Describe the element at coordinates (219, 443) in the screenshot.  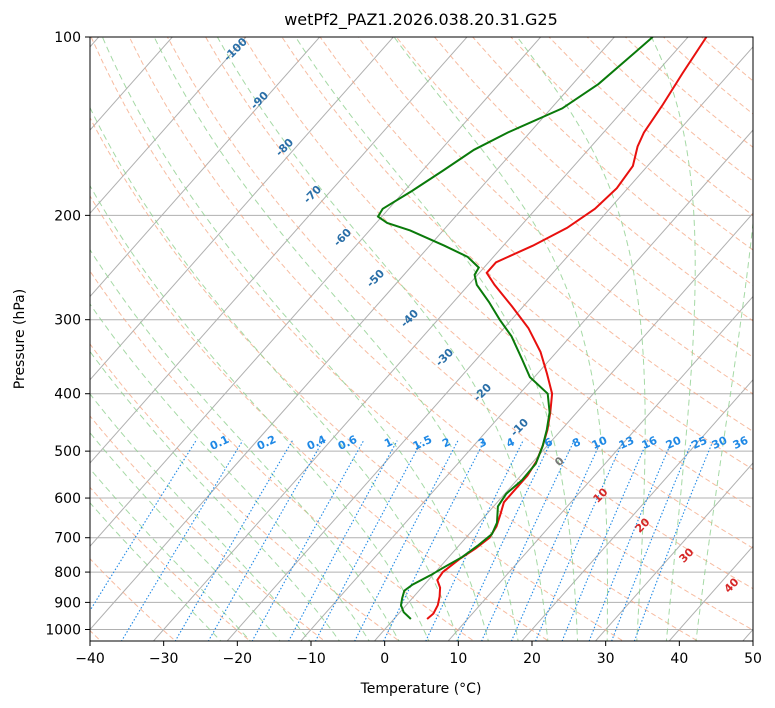
I see `mixing-ratio-label: 0.1` at that location.